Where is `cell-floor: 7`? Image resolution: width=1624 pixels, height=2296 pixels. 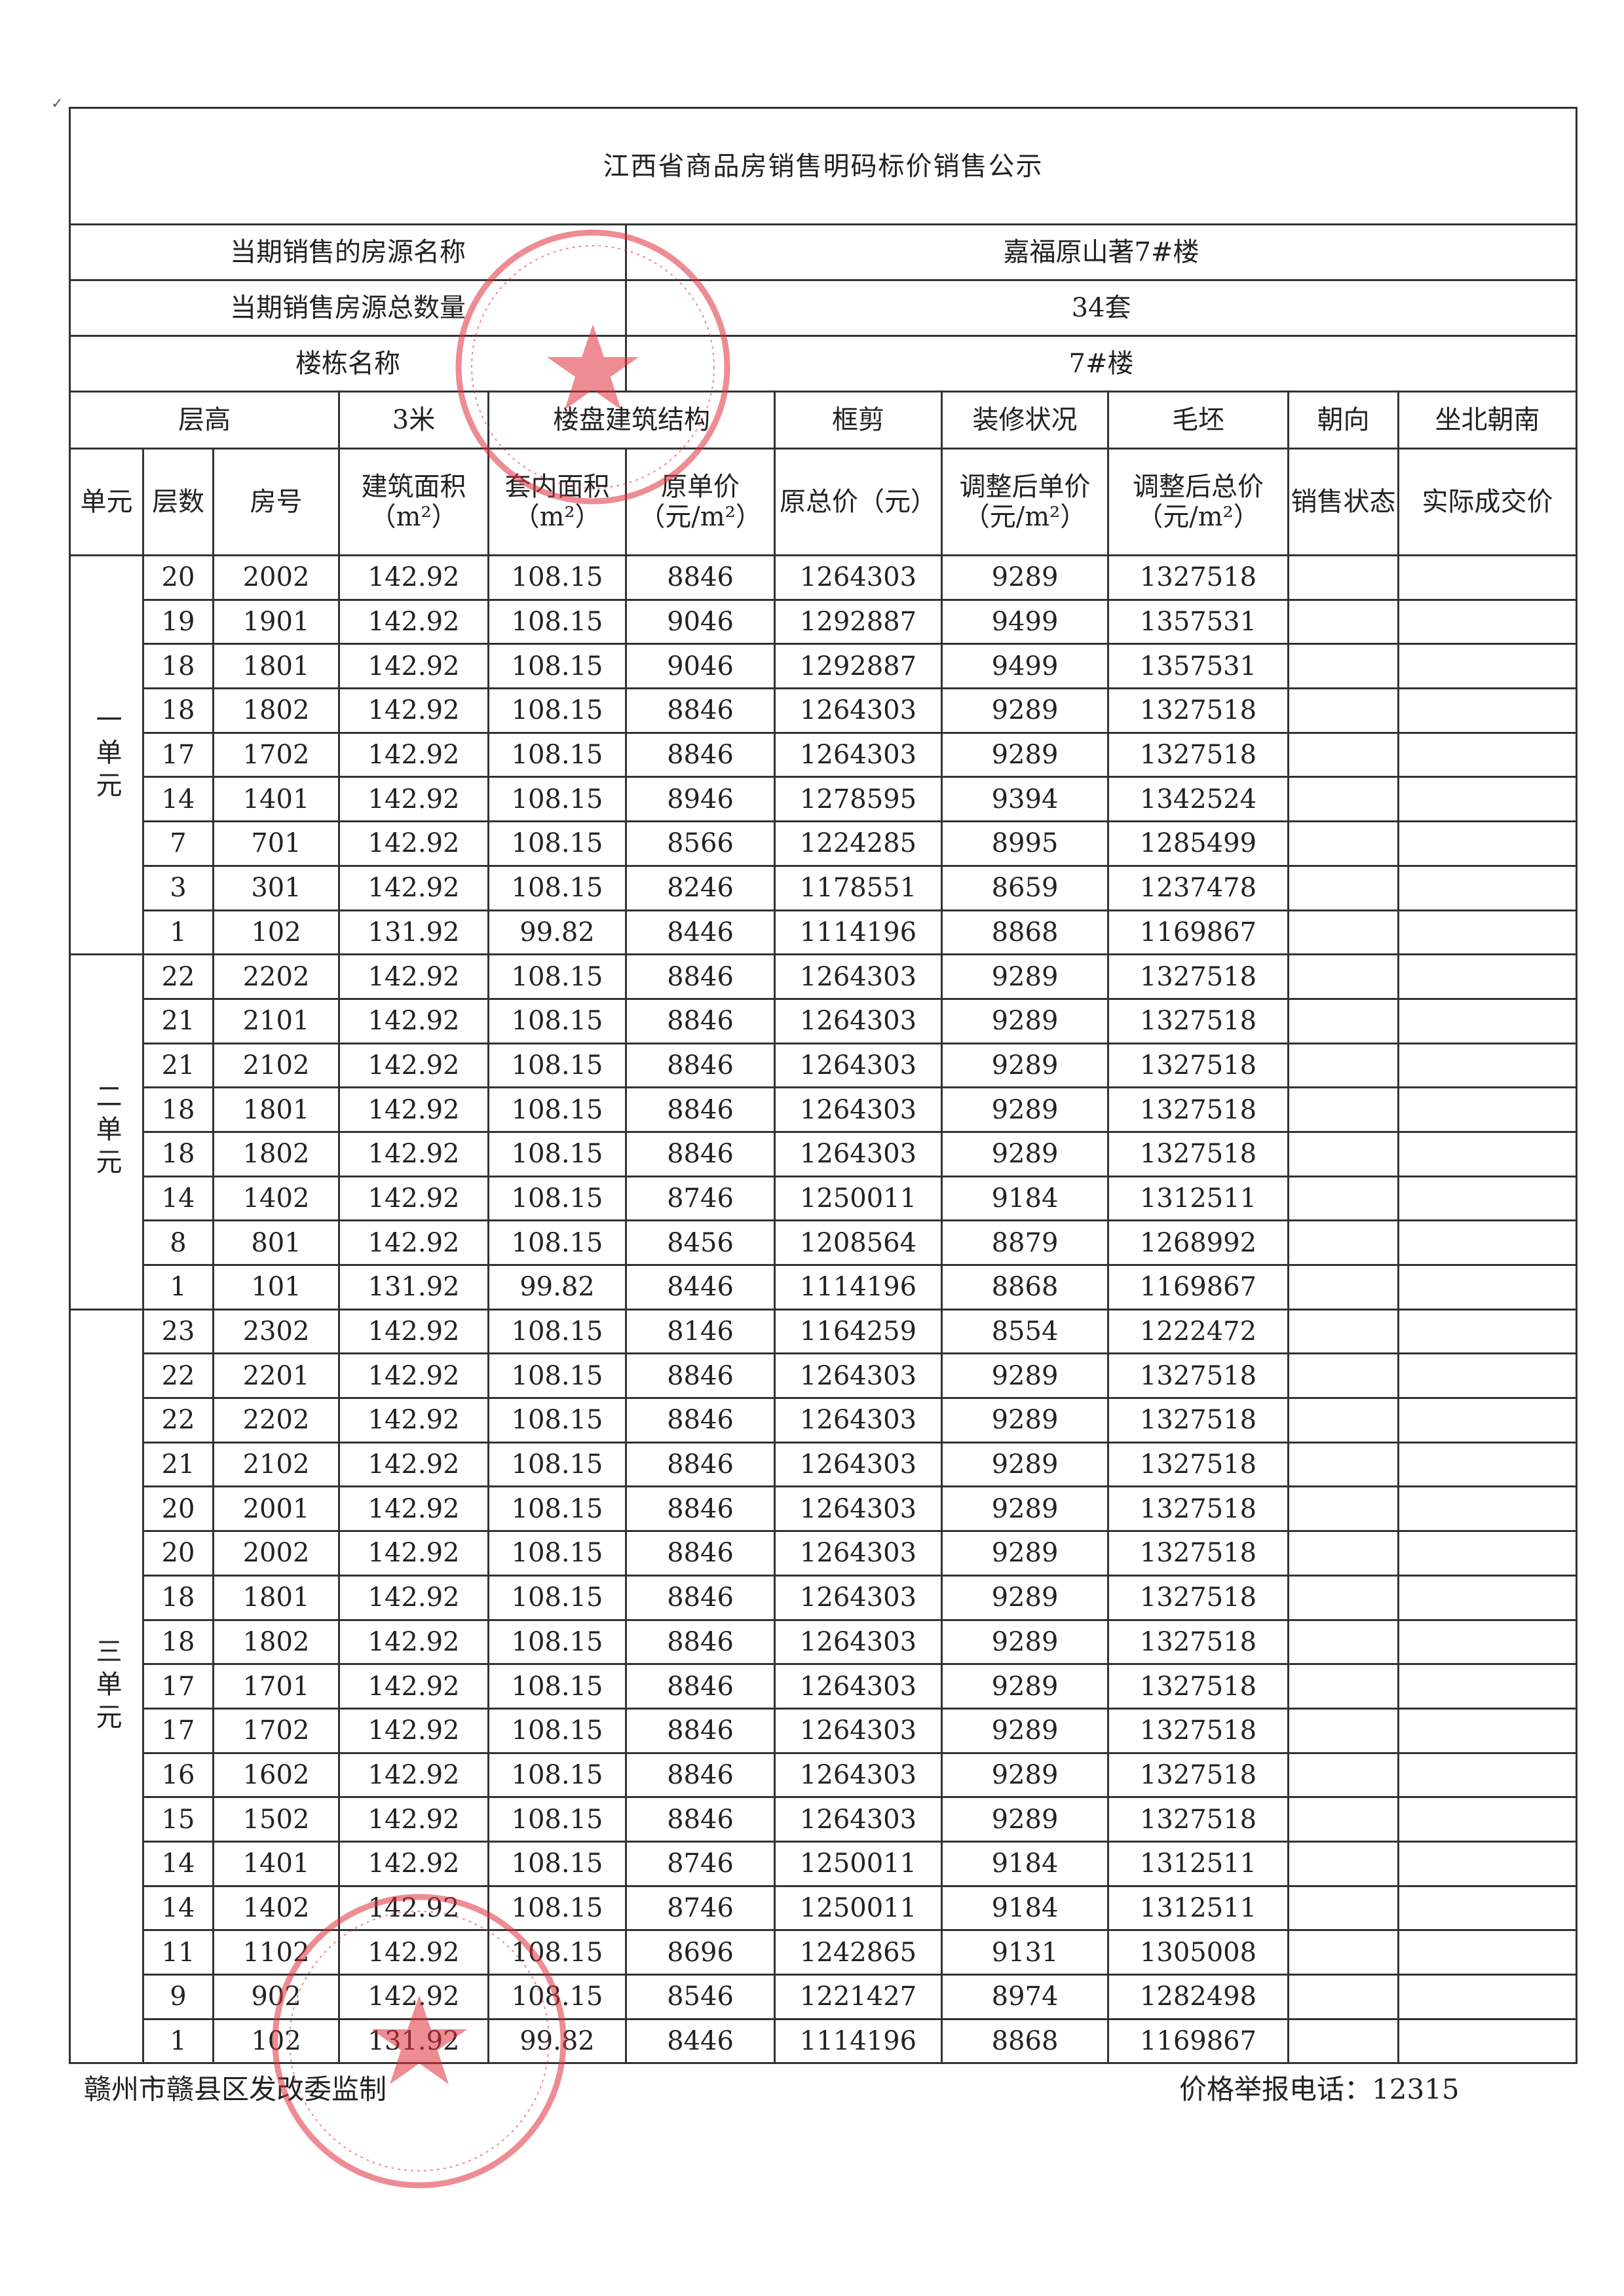 cell-floor: 7 is located at coordinates (178, 843).